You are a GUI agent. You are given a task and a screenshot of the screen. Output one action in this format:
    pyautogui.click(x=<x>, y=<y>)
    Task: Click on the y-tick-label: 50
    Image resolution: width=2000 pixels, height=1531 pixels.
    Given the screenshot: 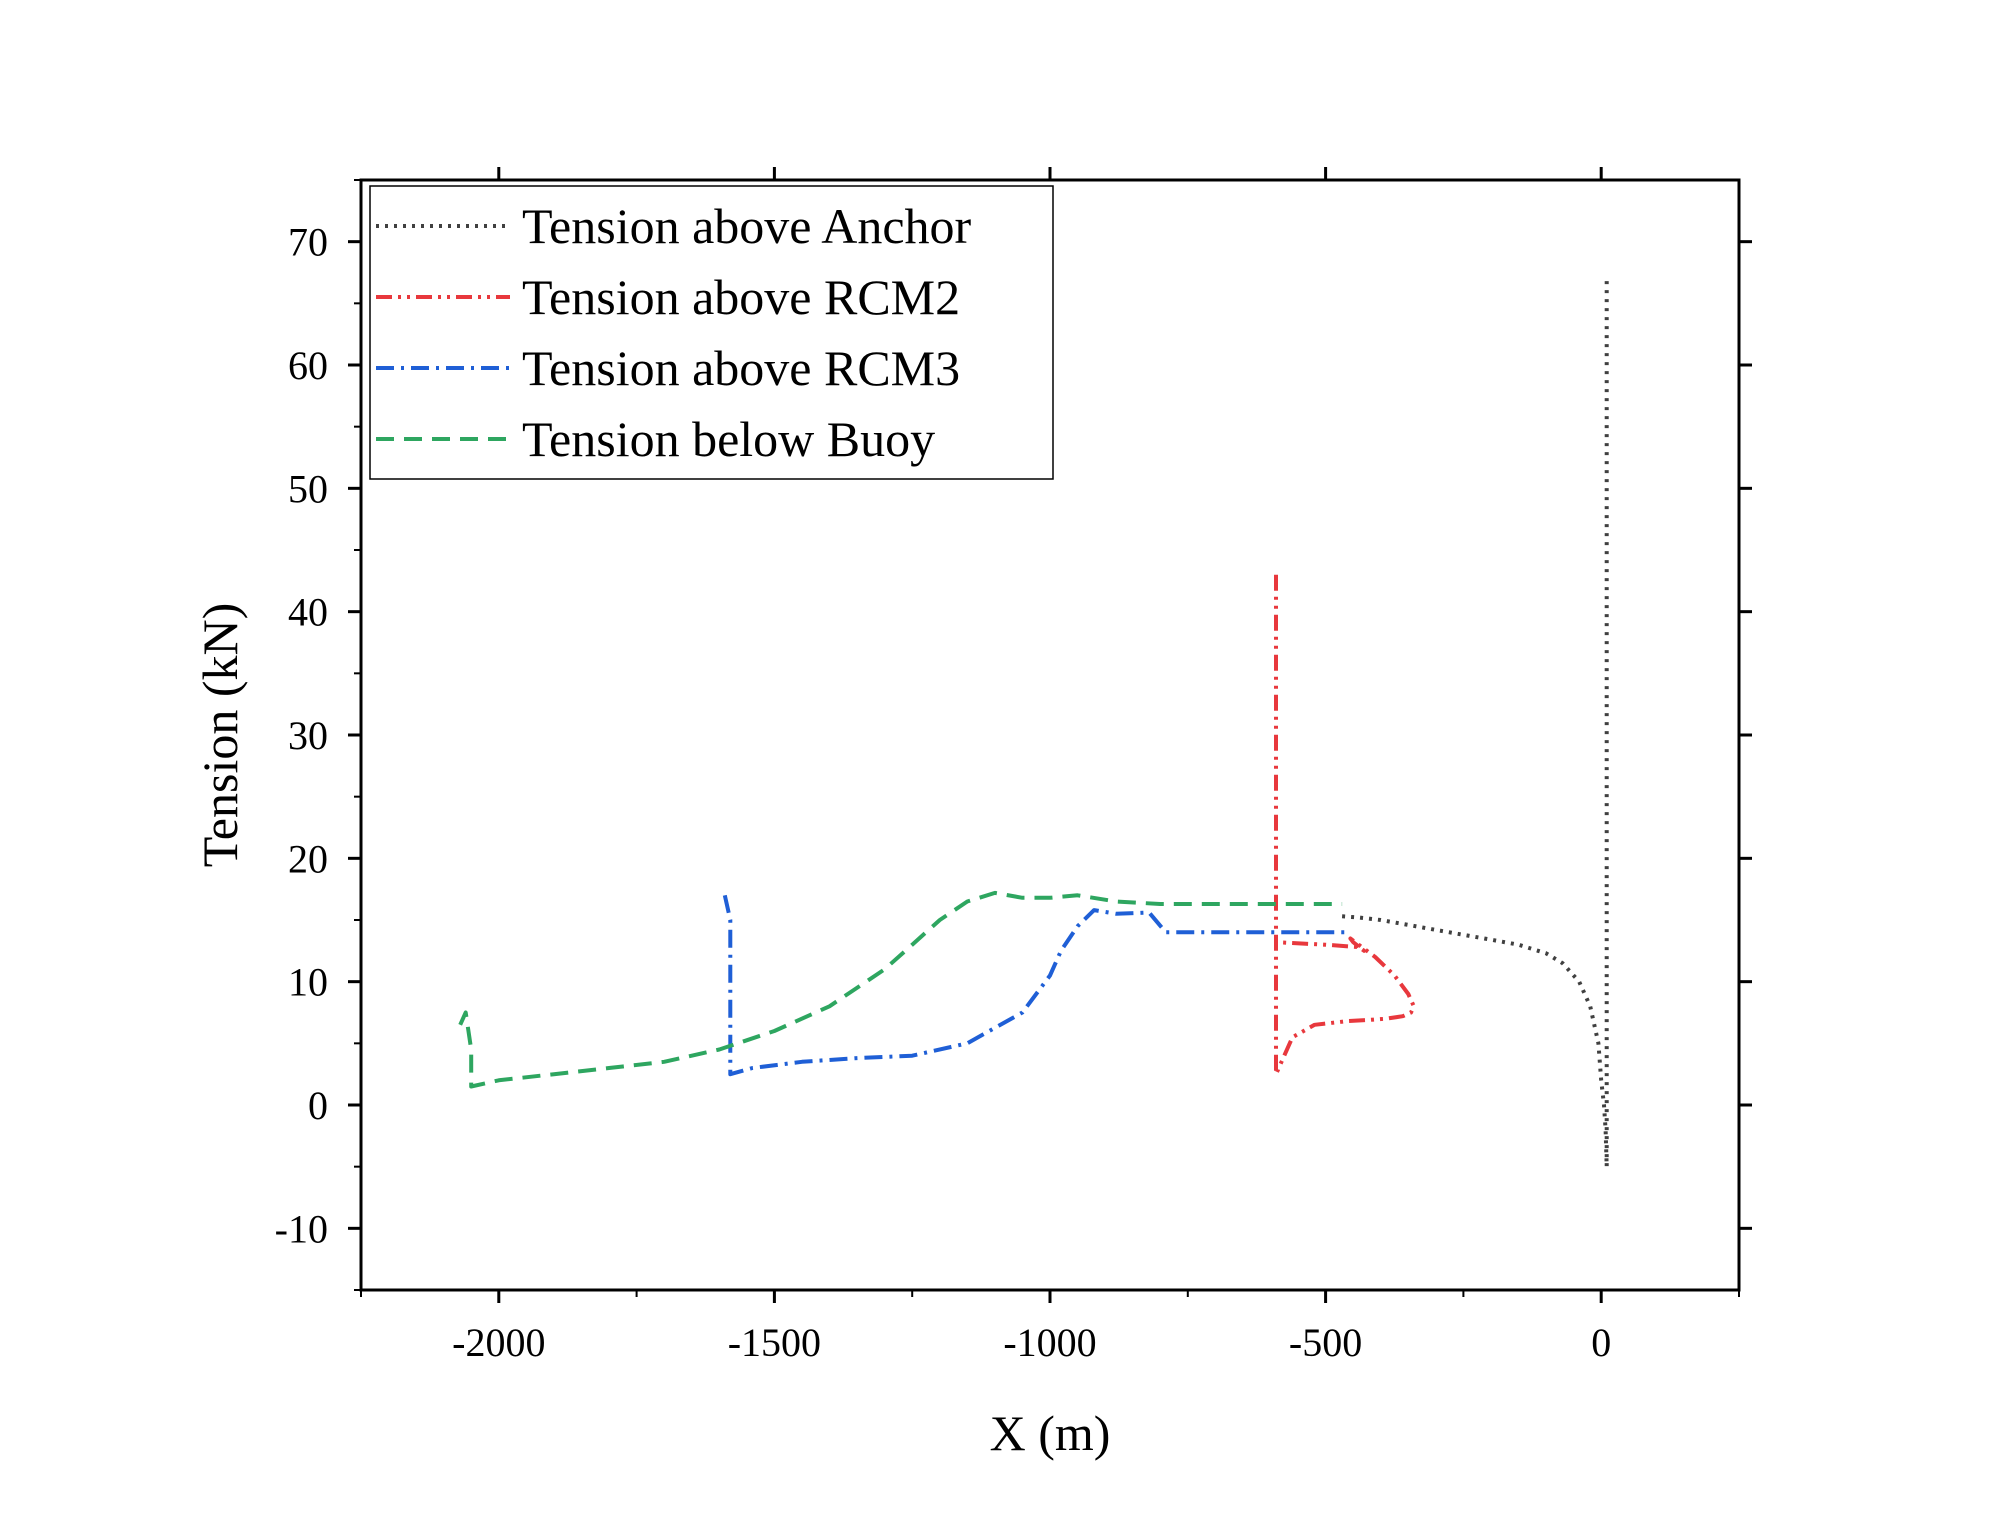 What is the action you would take?
    pyautogui.click(x=308, y=488)
    